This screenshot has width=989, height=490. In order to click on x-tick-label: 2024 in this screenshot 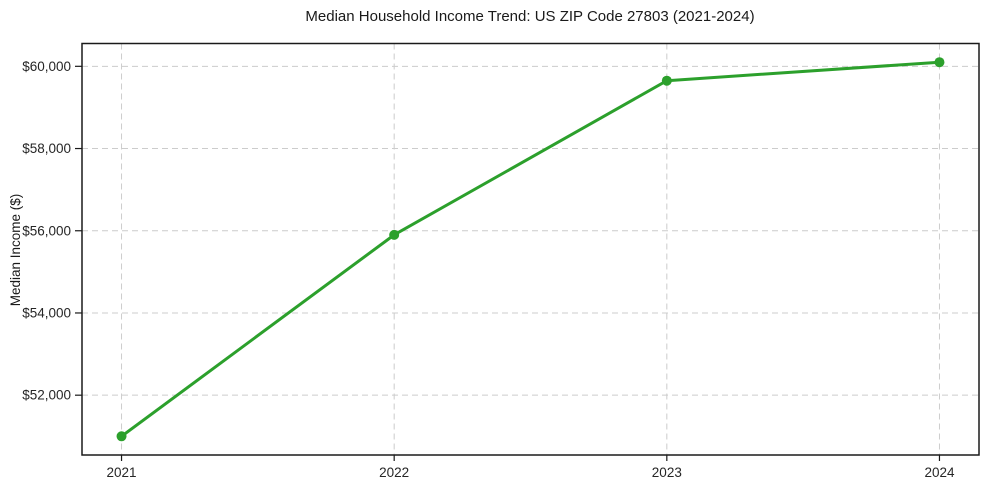, I will do `click(939, 472)`.